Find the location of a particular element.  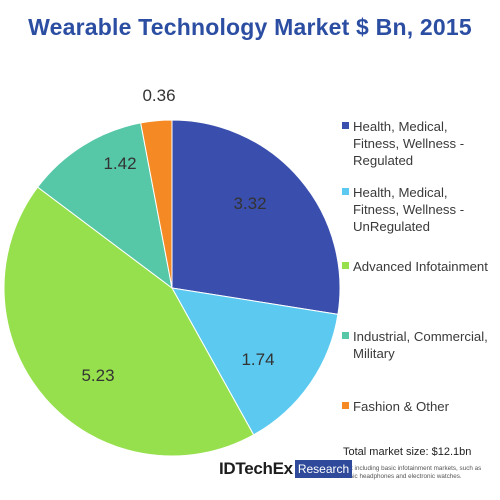

legend-label: Industrial, Commercial, Military is located at coordinates (420, 345).